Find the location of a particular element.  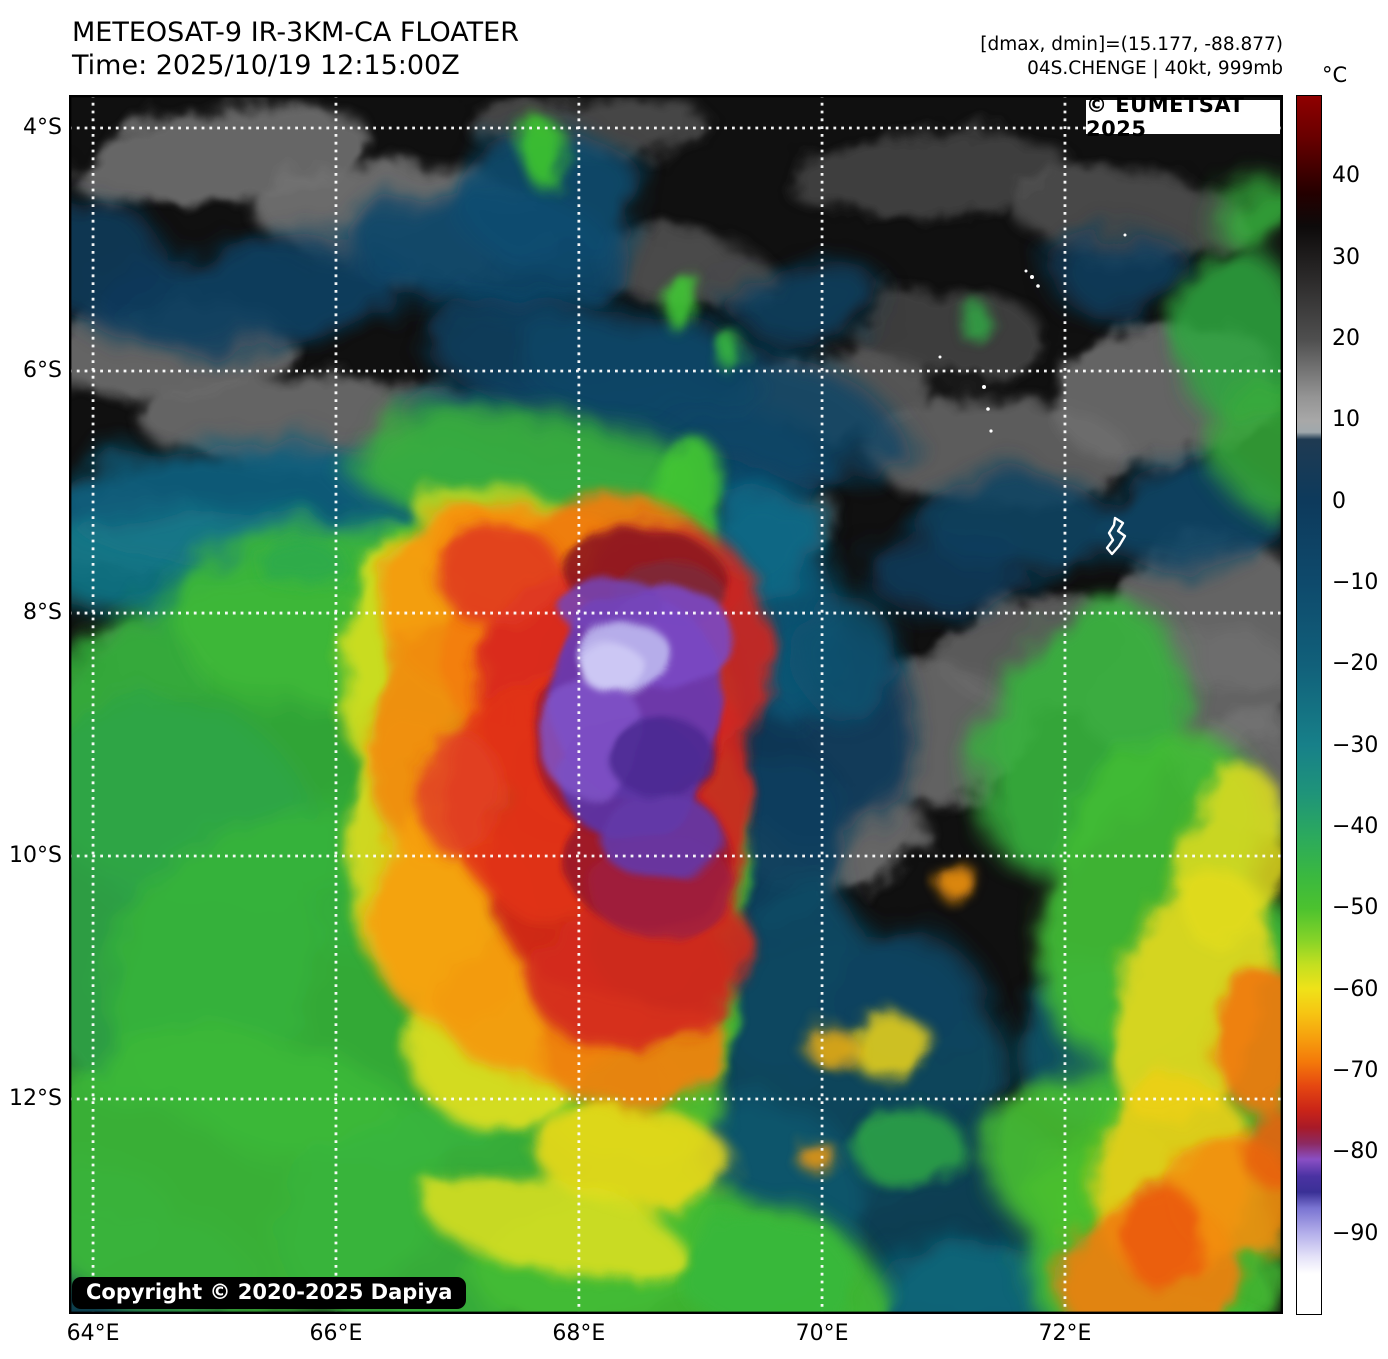

colorbar-tick-label: −90 is located at coordinates (1355, 1233).